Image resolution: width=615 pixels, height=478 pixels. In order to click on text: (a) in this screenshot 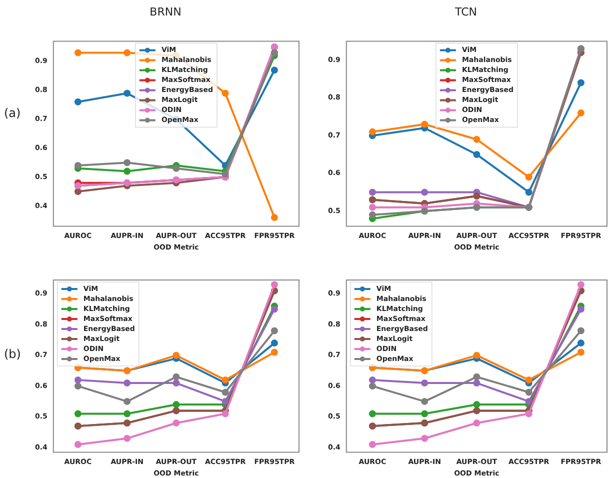, I will do `click(12, 113)`.